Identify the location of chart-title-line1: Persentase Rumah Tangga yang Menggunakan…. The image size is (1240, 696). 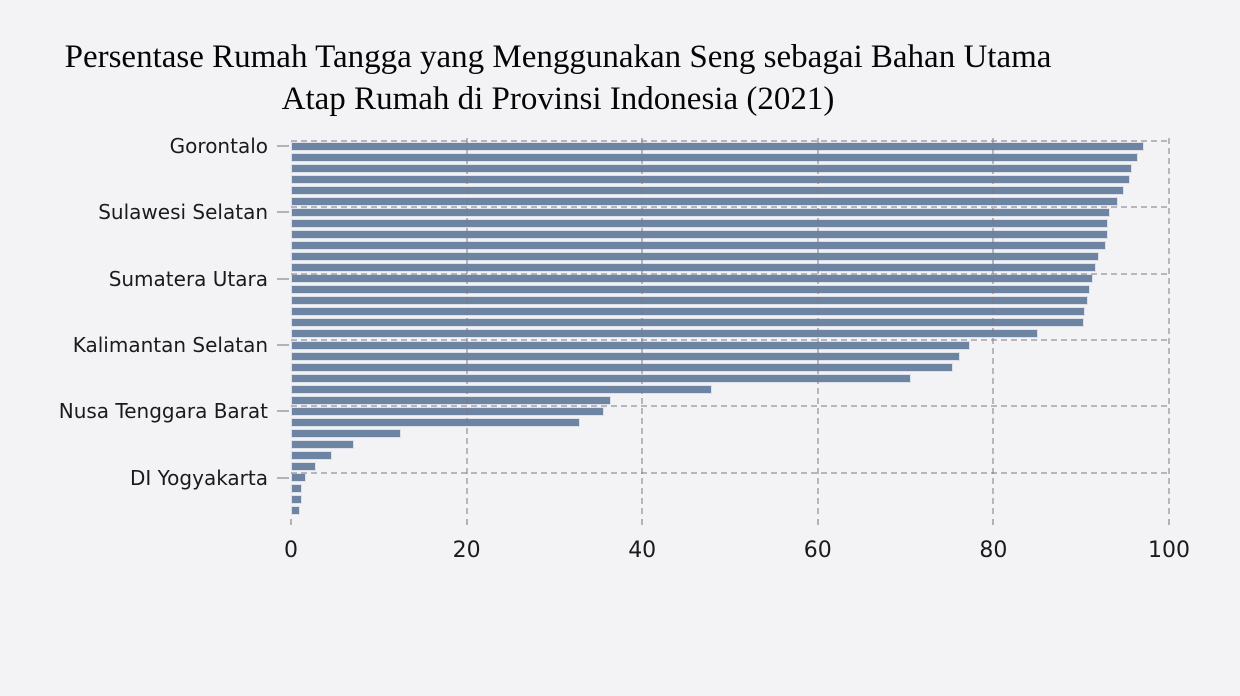
(558, 57).